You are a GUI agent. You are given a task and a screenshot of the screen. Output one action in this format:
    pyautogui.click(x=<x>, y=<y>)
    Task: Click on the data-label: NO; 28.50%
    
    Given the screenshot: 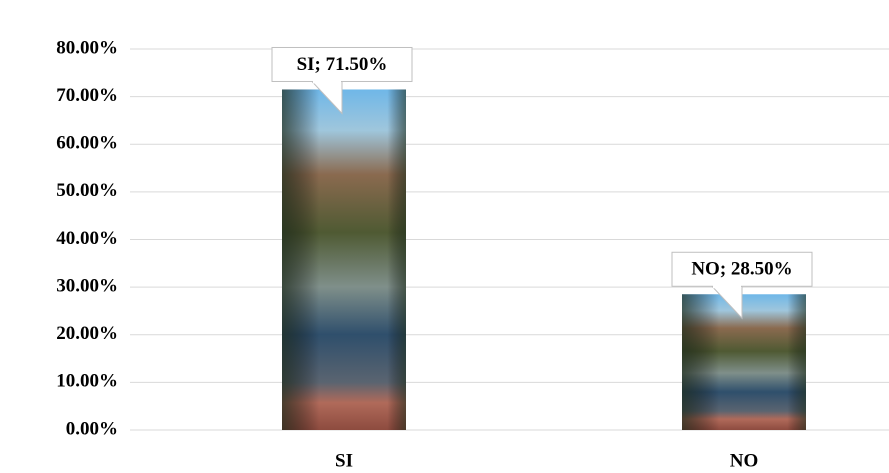 What is the action you would take?
    pyautogui.click(x=741, y=269)
    